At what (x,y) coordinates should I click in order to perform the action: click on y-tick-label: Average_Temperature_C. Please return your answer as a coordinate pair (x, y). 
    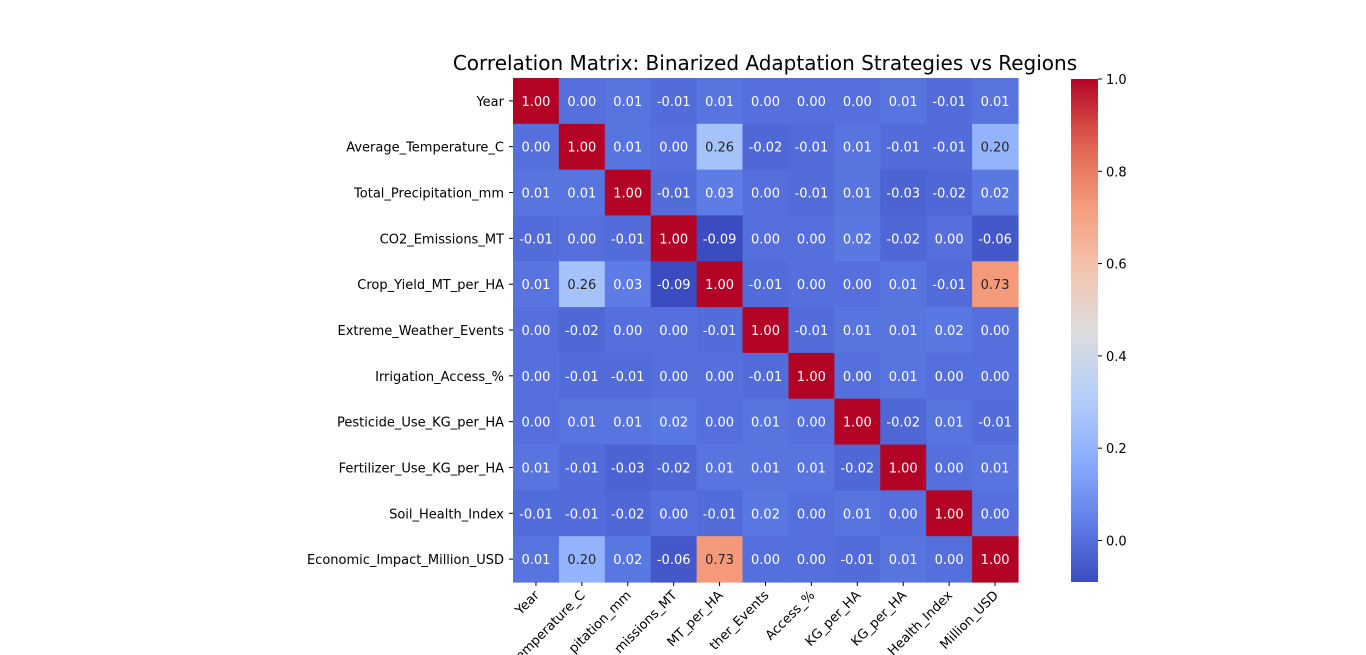
    Looking at the image, I should click on (425, 148).